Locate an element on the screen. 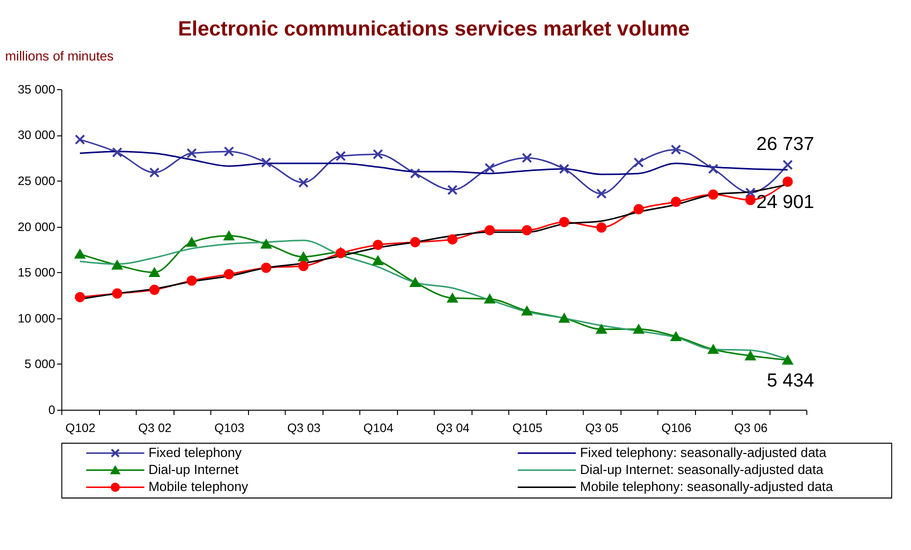 The width and height of the screenshot is (911, 550). legend-label: Dial-up Internet: seasonally-adjusted data is located at coordinates (702, 469).